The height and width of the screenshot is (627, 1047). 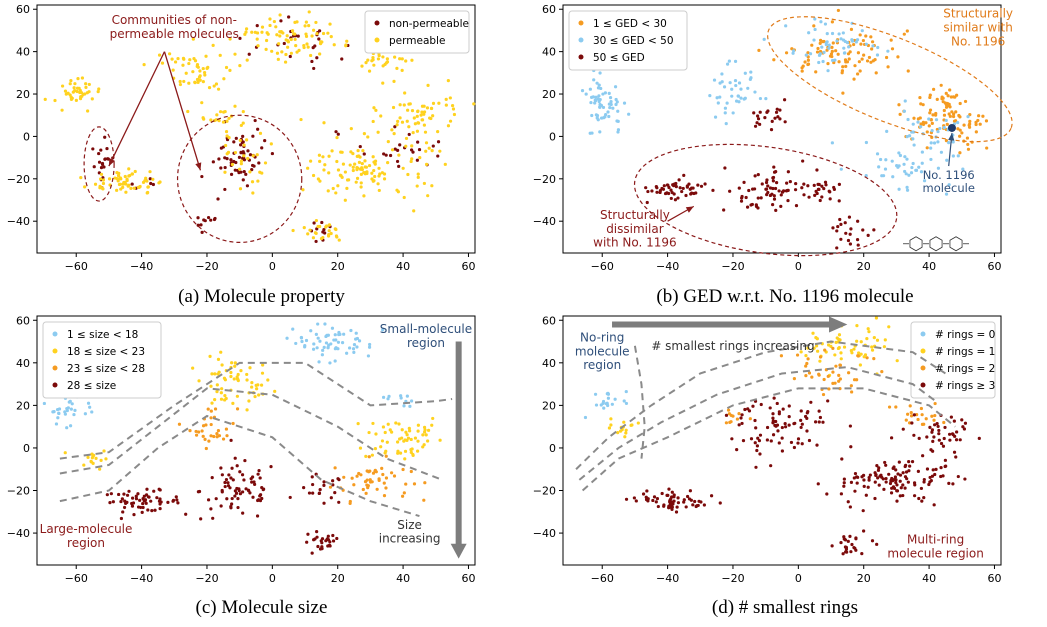 What do you see at coordinates (23, 363) in the screenshot?
I see `y-tick-label: 40` at bounding box center [23, 363].